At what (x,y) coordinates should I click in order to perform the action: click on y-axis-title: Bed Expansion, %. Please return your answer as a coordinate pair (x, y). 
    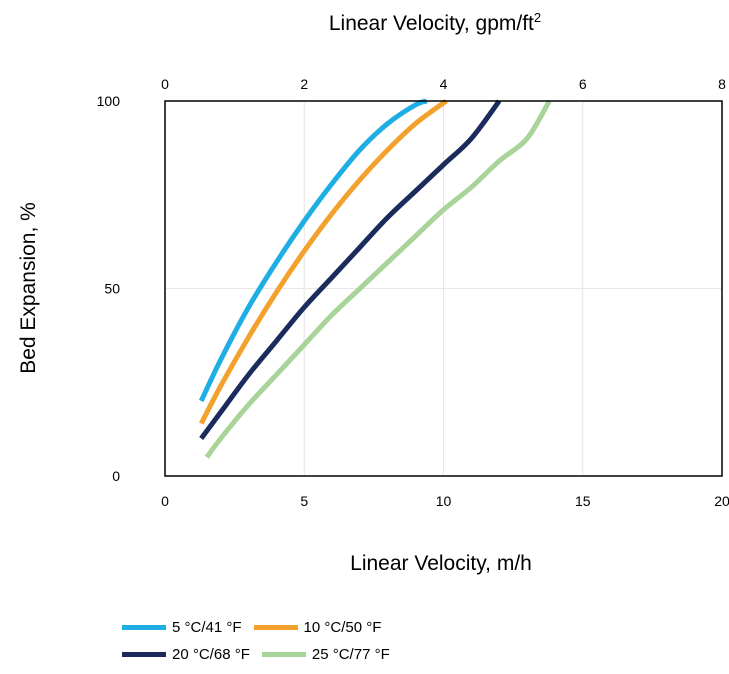
    Looking at the image, I should click on (28, 288).